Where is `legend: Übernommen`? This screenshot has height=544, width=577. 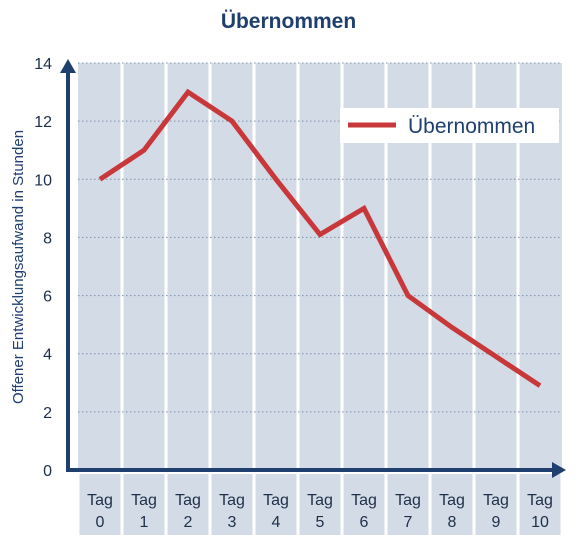 legend: Übernommen is located at coordinates (449, 125).